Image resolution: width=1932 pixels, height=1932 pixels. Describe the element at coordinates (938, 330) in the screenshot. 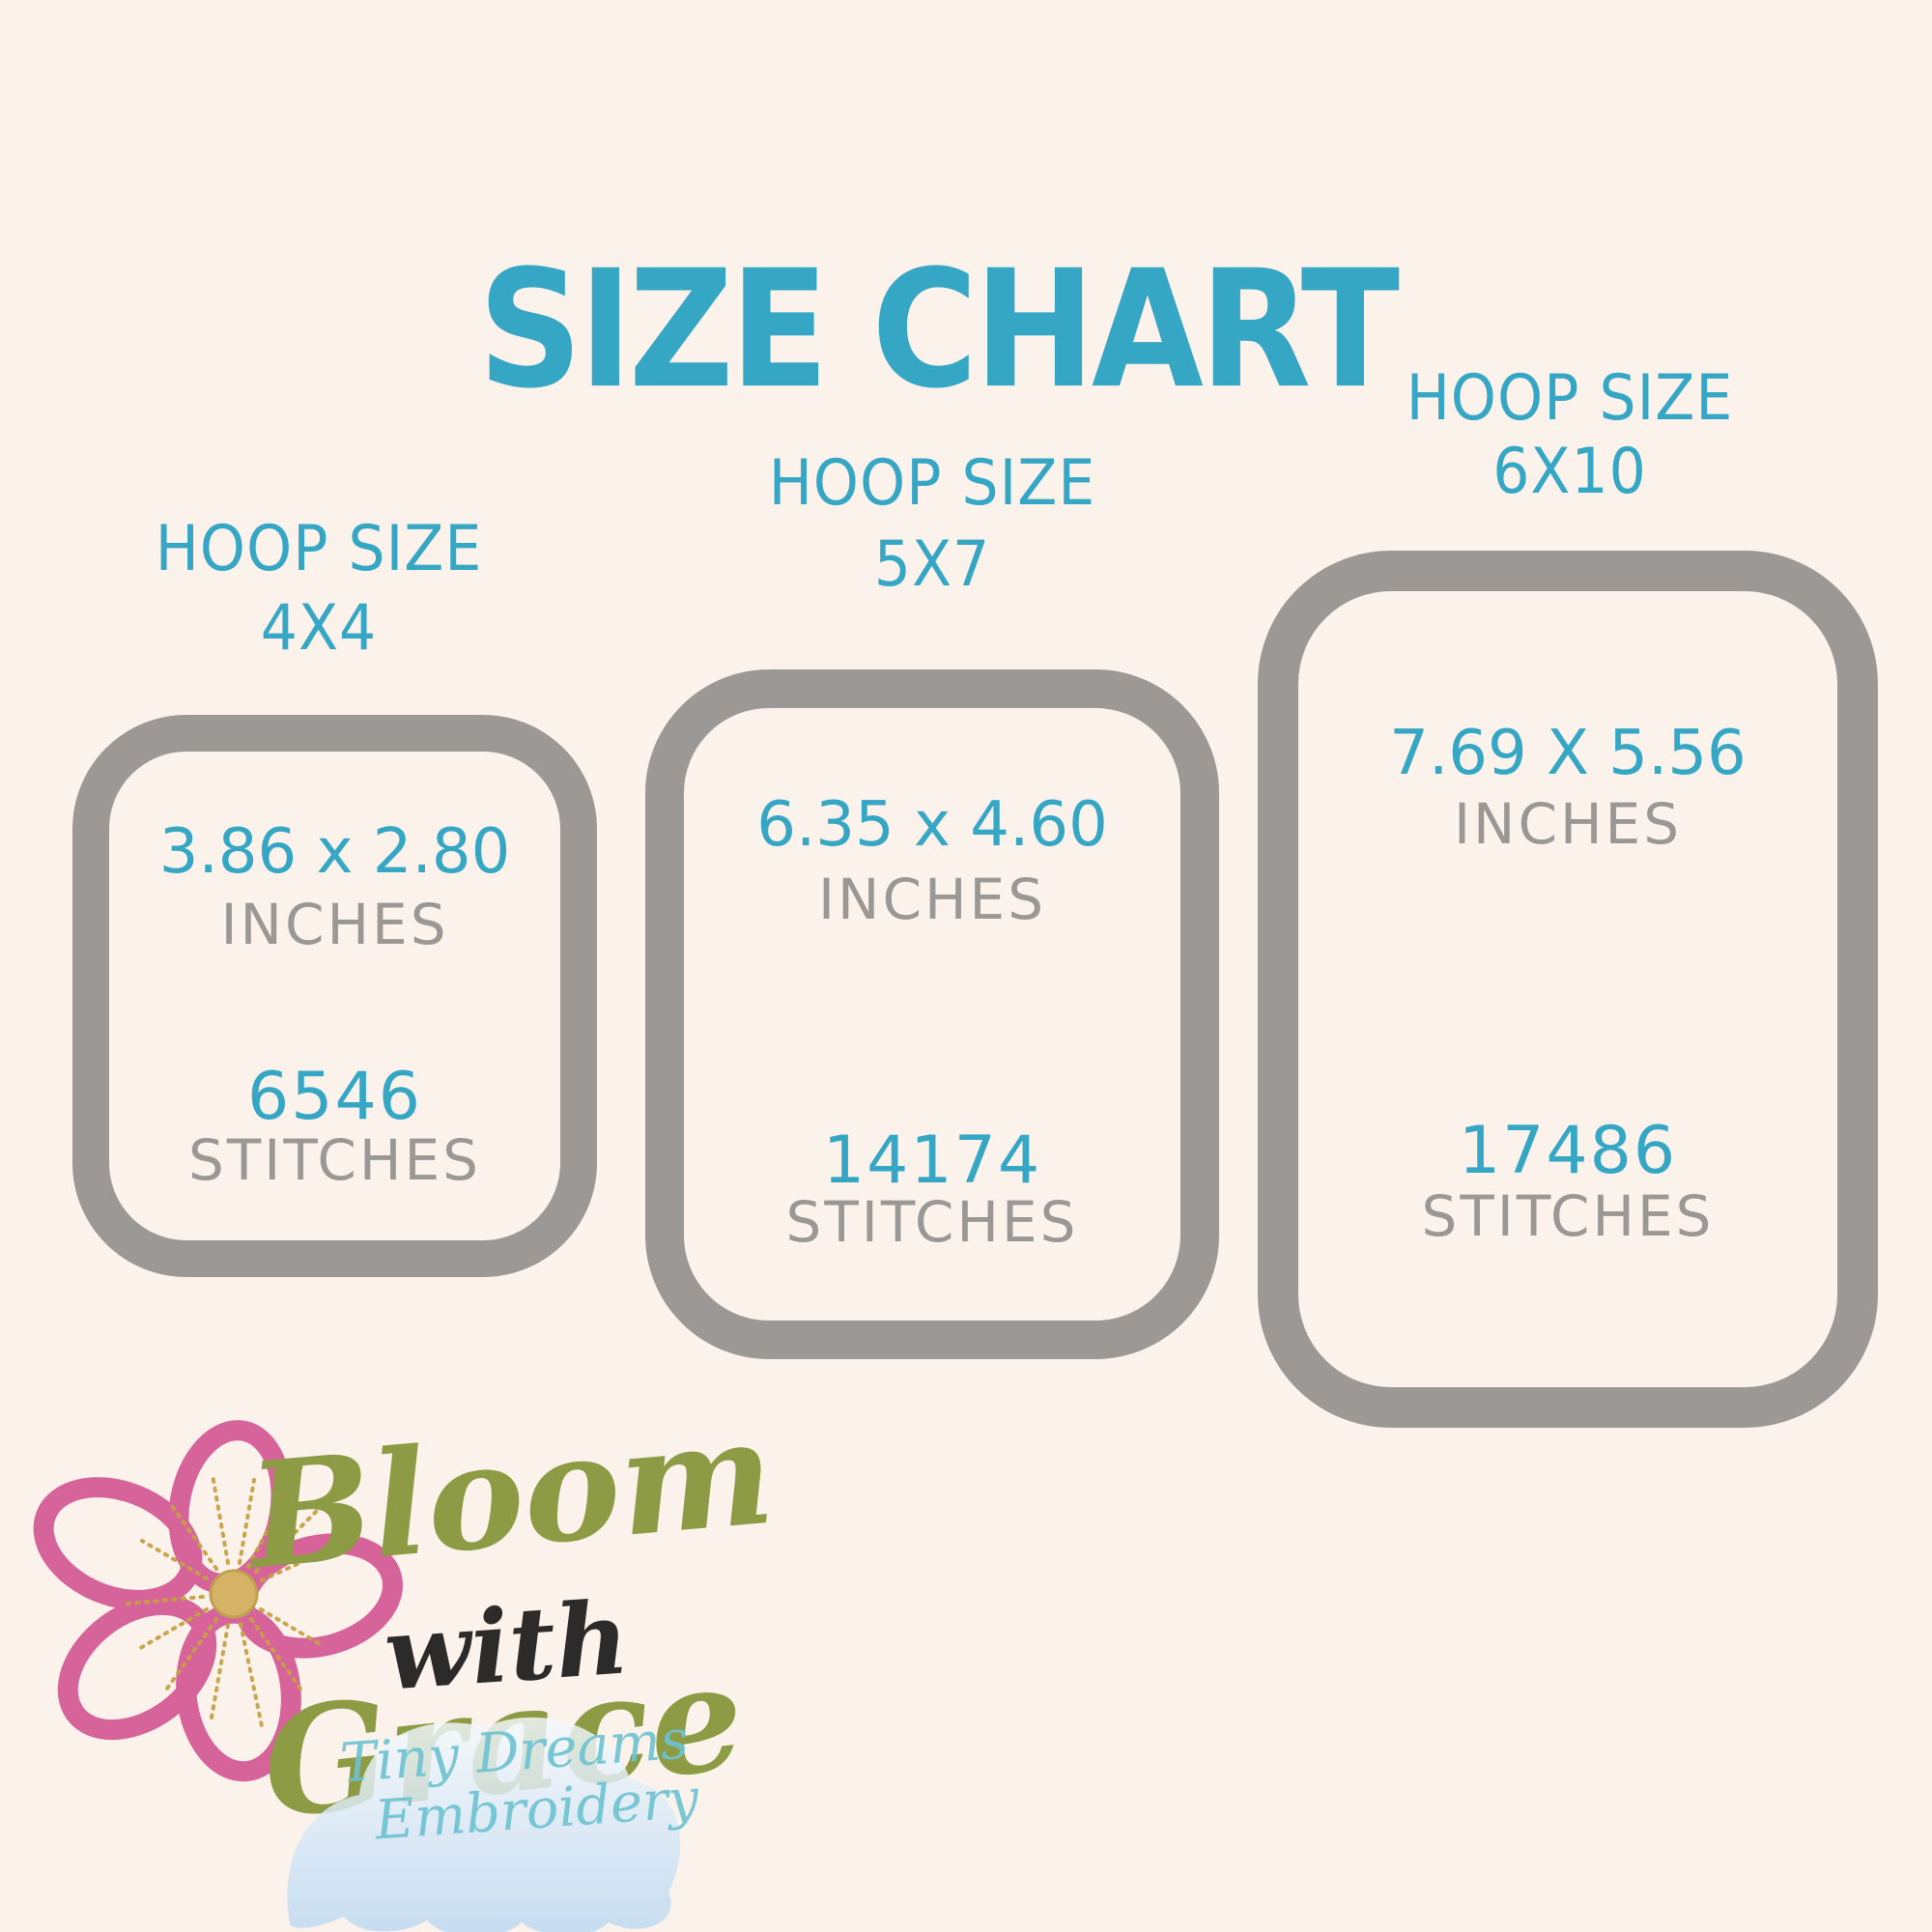

I see `page-title: SIZE CHART` at that location.